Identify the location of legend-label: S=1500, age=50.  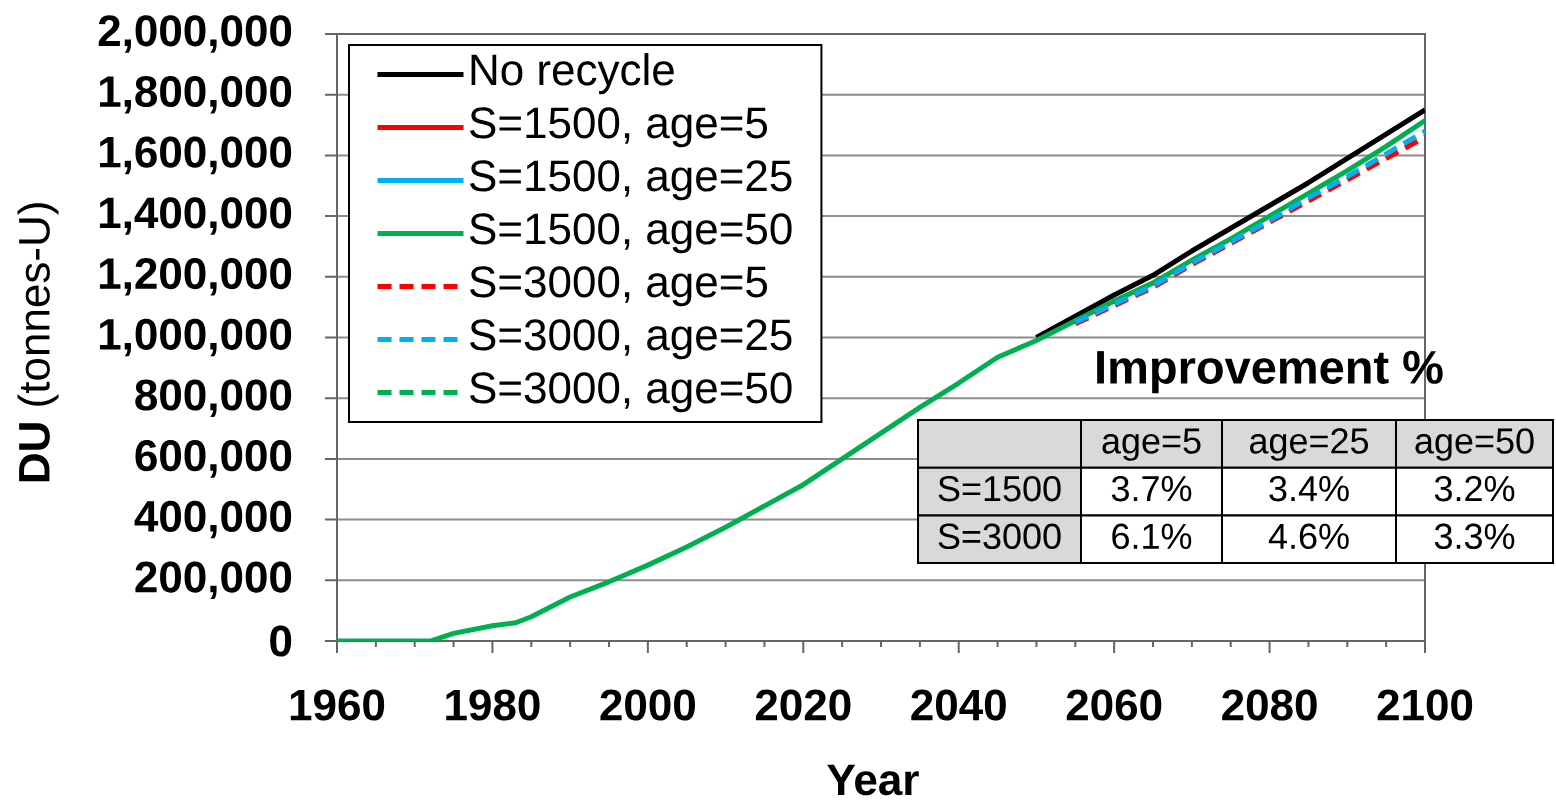
(631, 233).